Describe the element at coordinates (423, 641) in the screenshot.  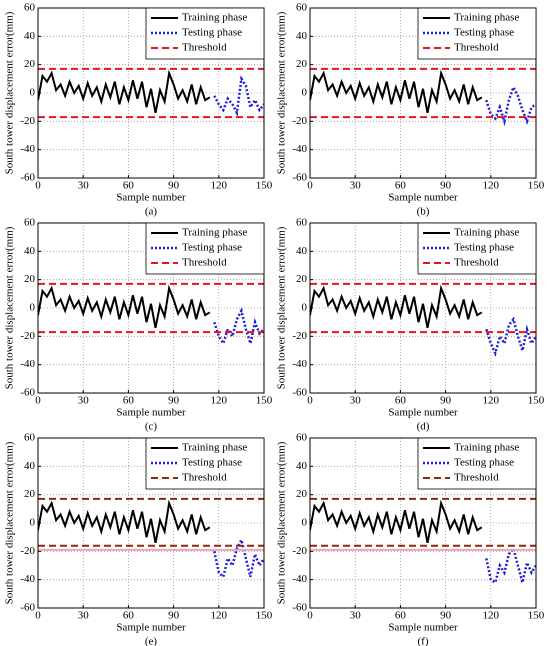
I see `panel-caption: (f)` at that location.